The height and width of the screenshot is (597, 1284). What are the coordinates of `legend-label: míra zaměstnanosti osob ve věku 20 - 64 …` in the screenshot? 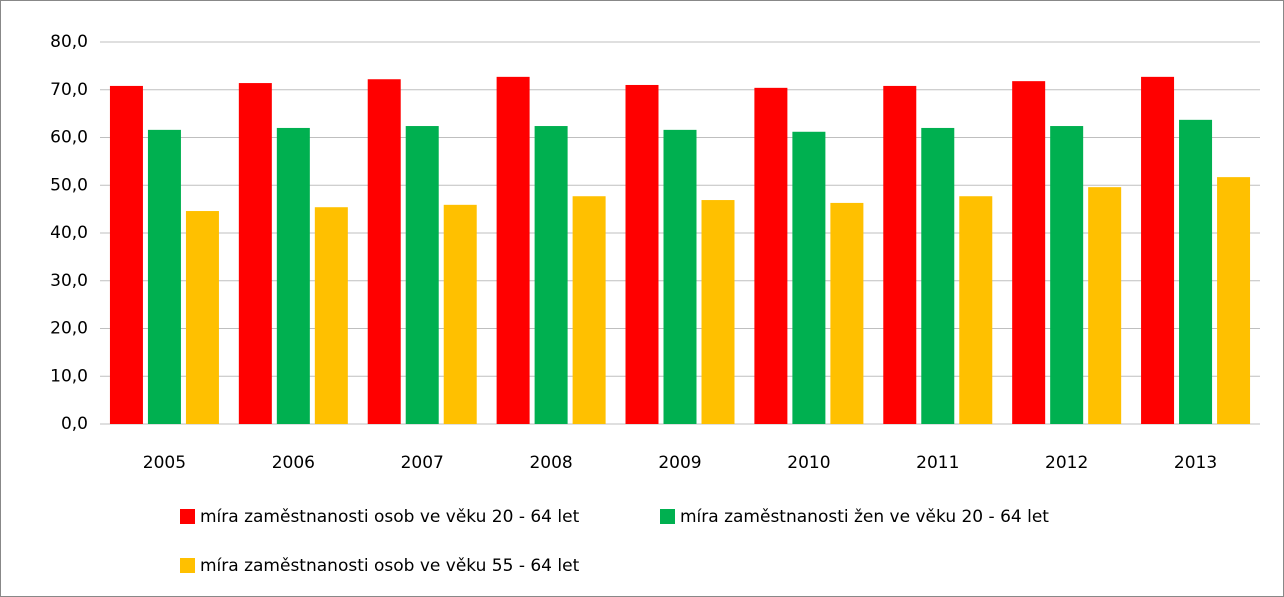 It's located at (390, 517).